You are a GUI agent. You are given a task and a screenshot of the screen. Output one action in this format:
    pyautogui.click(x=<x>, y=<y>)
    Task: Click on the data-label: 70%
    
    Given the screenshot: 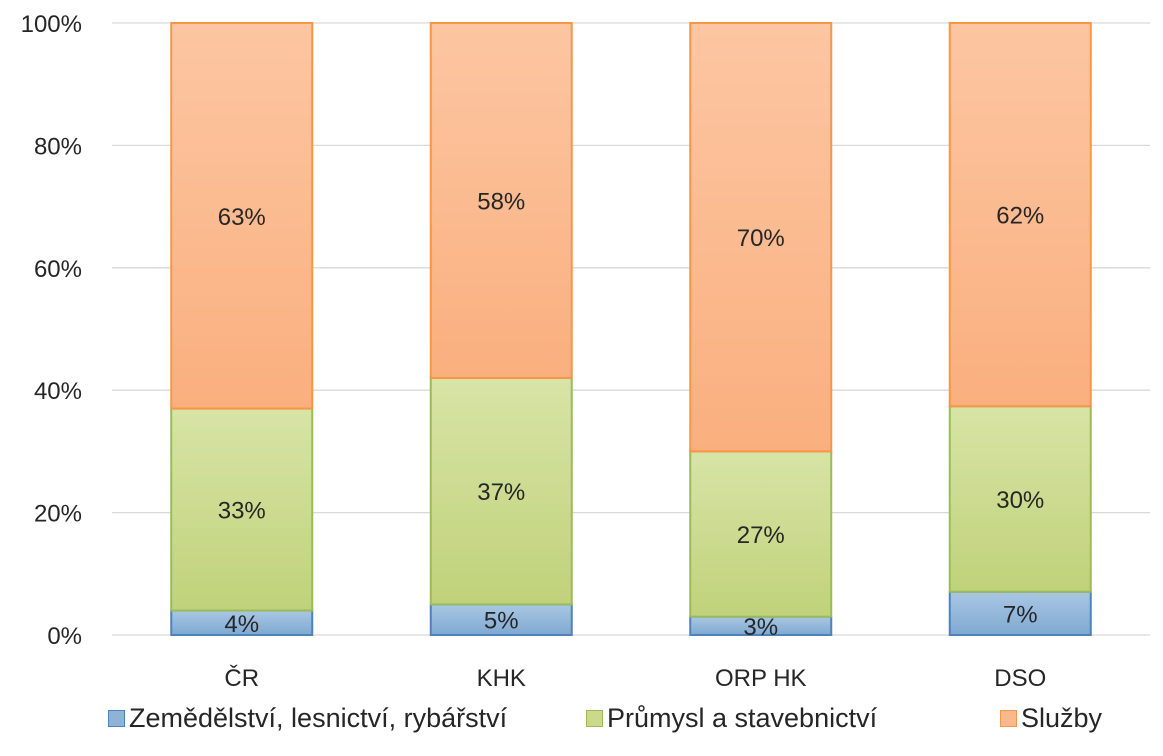 What is the action you would take?
    pyautogui.click(x=761, y=238)
    